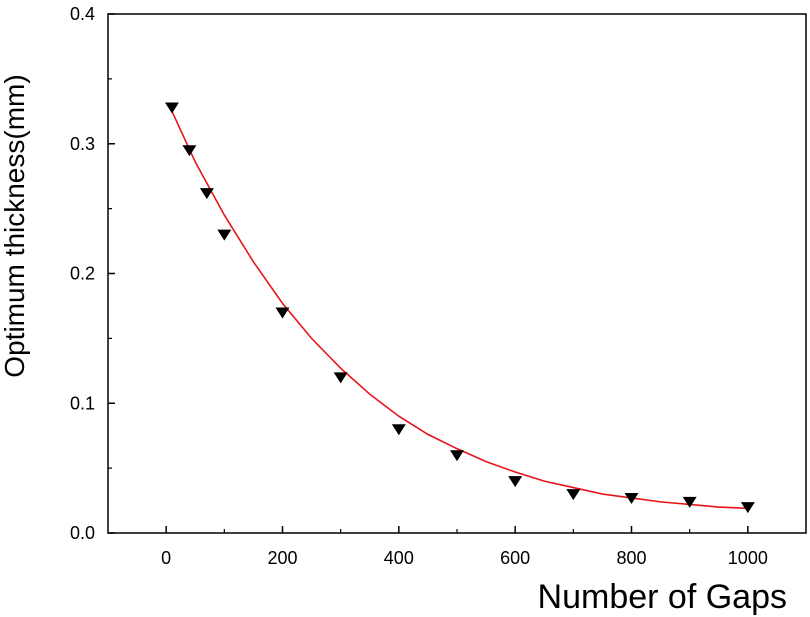 Image resolution: width=810 pixels, height=617 pixels. What do you see at coordinates (82, 14) in the screenshot?
I see `y-tick-label: 0.4` at bounding box center [82, 14].